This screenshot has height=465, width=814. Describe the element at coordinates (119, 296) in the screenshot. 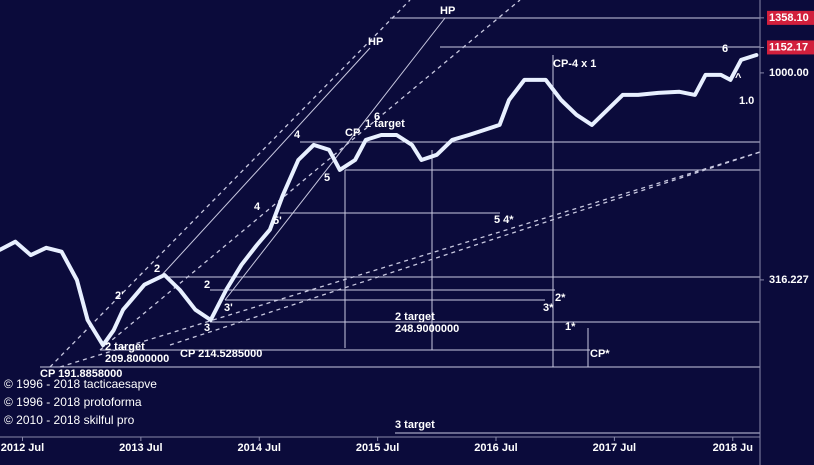

I see `annotation: 2'` at that location.